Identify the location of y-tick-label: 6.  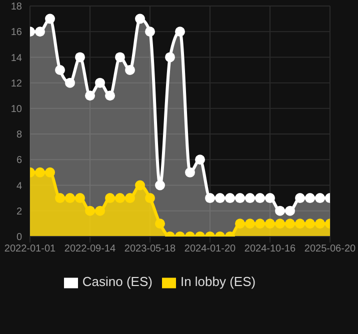
(19, 160).